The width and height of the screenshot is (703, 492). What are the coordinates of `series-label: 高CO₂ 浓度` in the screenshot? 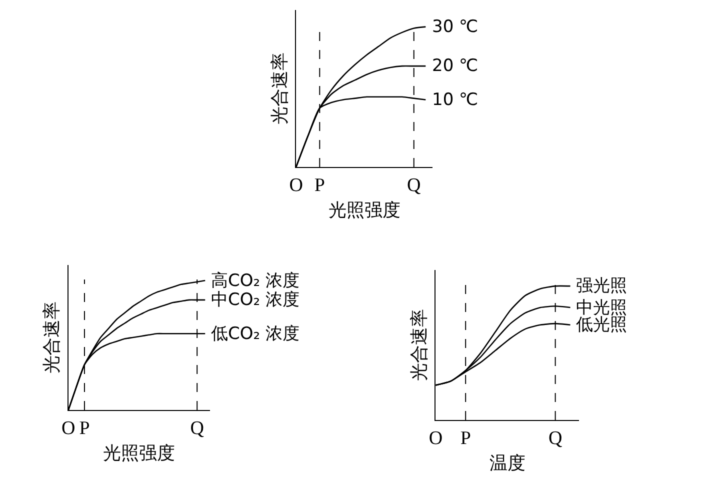 It's located at (255, 281).